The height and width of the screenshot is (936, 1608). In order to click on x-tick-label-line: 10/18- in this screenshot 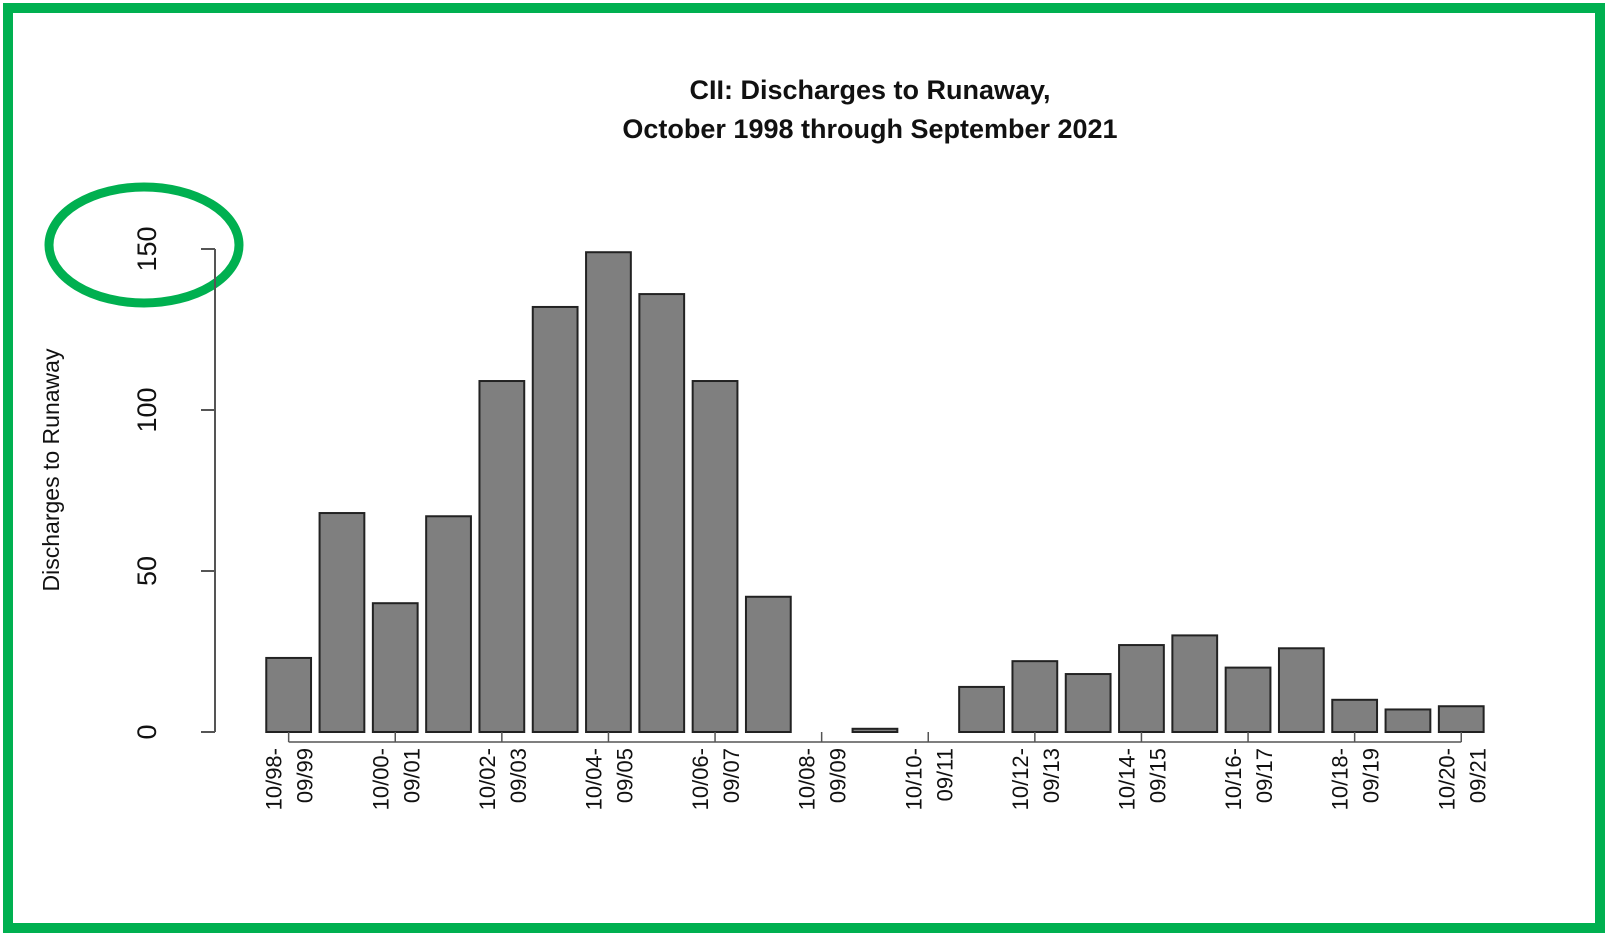, I will do `click(1339, 779)`.